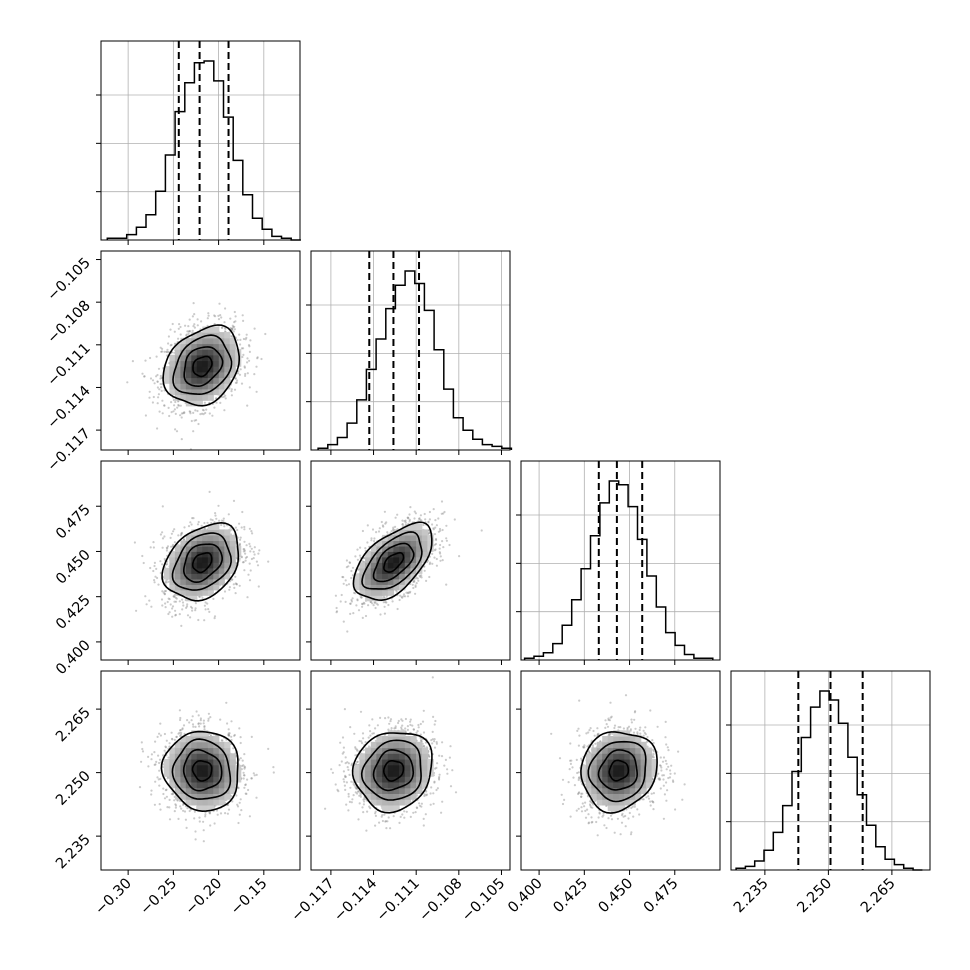 Image resolution: width=970 pixels, height=970 pixels. What do you see at coordinates (73, 522) in the screenshot?
I see `y-tick-label: 0.475` at bounding box center [73, 522].